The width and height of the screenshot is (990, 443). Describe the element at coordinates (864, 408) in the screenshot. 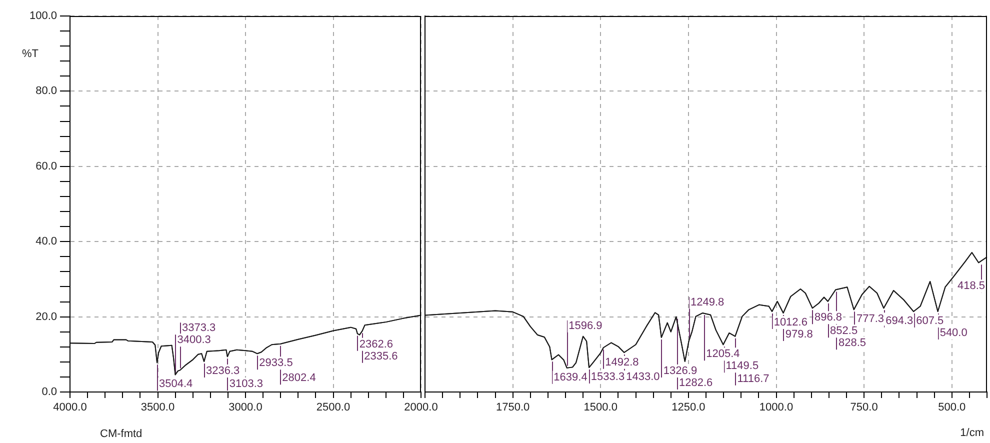

I see `x-tick-label: 750.0` at that location.